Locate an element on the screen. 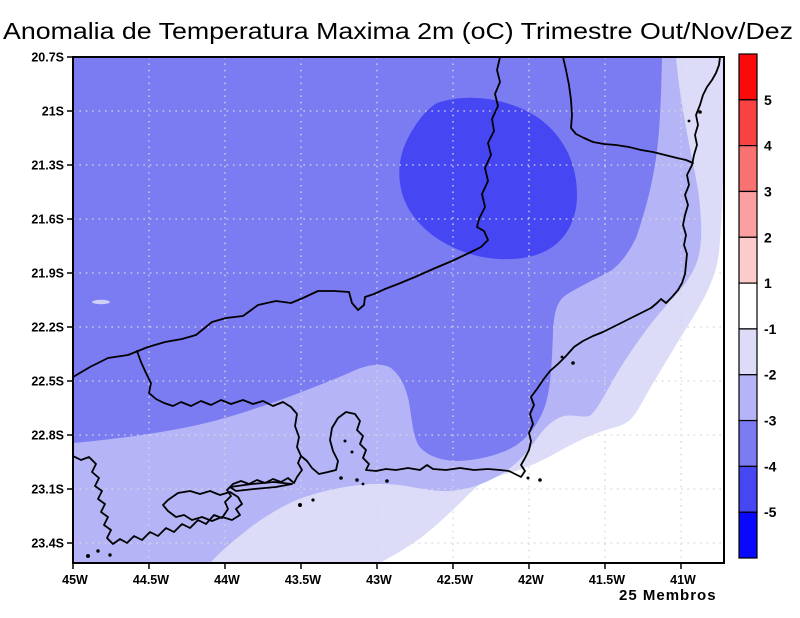 This screenshot has height=618, width=800. colorbar-label: 4 is located at coordinates (768, 146).